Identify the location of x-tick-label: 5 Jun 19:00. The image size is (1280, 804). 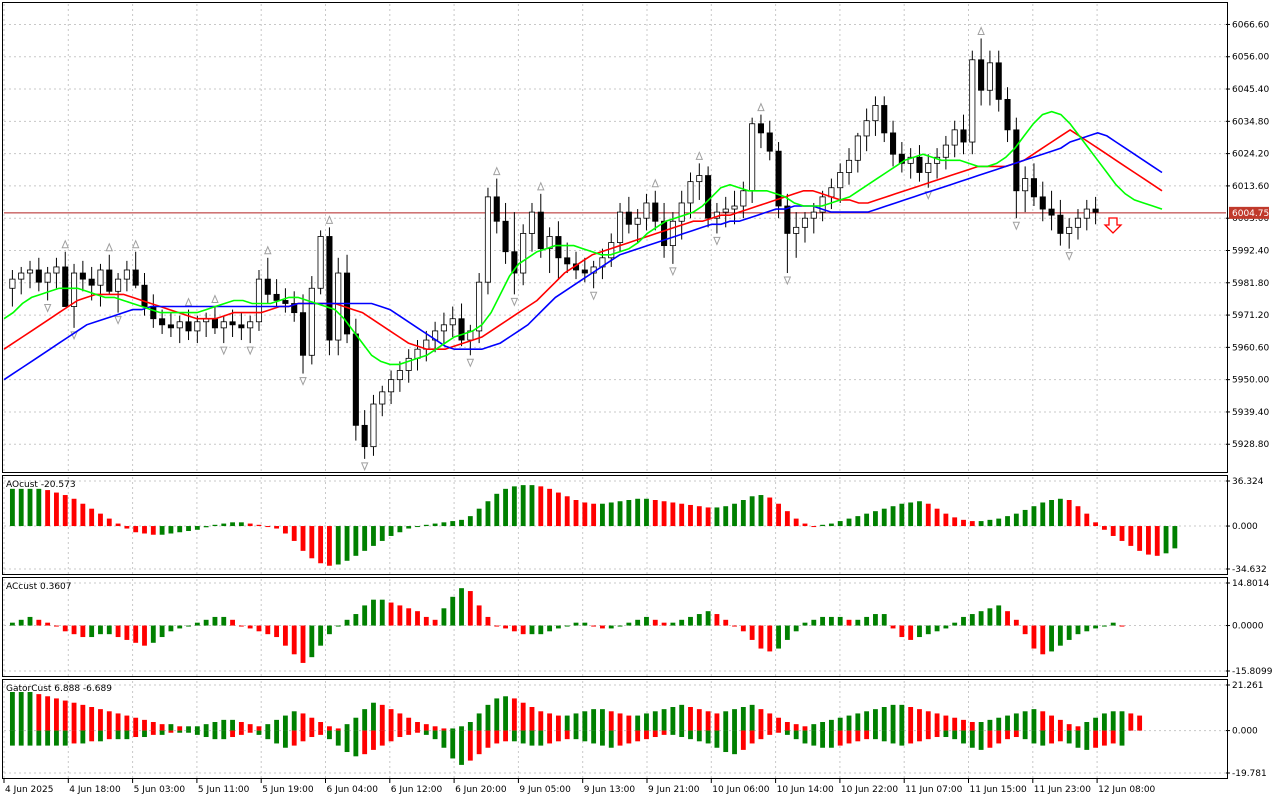
(288, 790).